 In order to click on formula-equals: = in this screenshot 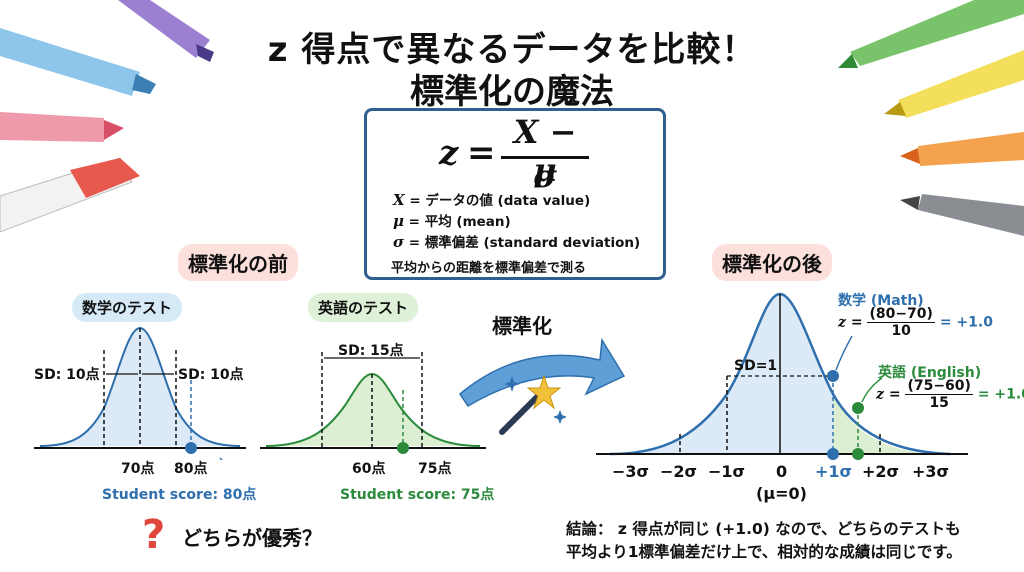, I will do `click(481, 153)`.